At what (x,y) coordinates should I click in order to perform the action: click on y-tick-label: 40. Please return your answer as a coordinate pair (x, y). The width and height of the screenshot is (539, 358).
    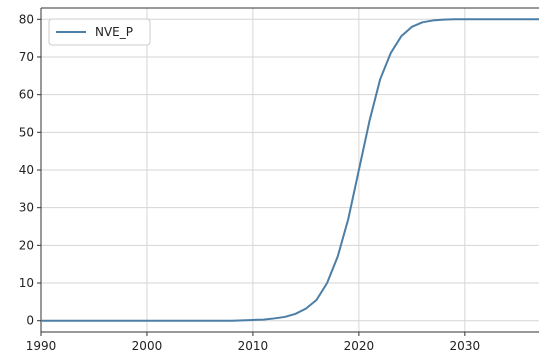
    Looking at the image, I should click on (26, 170).